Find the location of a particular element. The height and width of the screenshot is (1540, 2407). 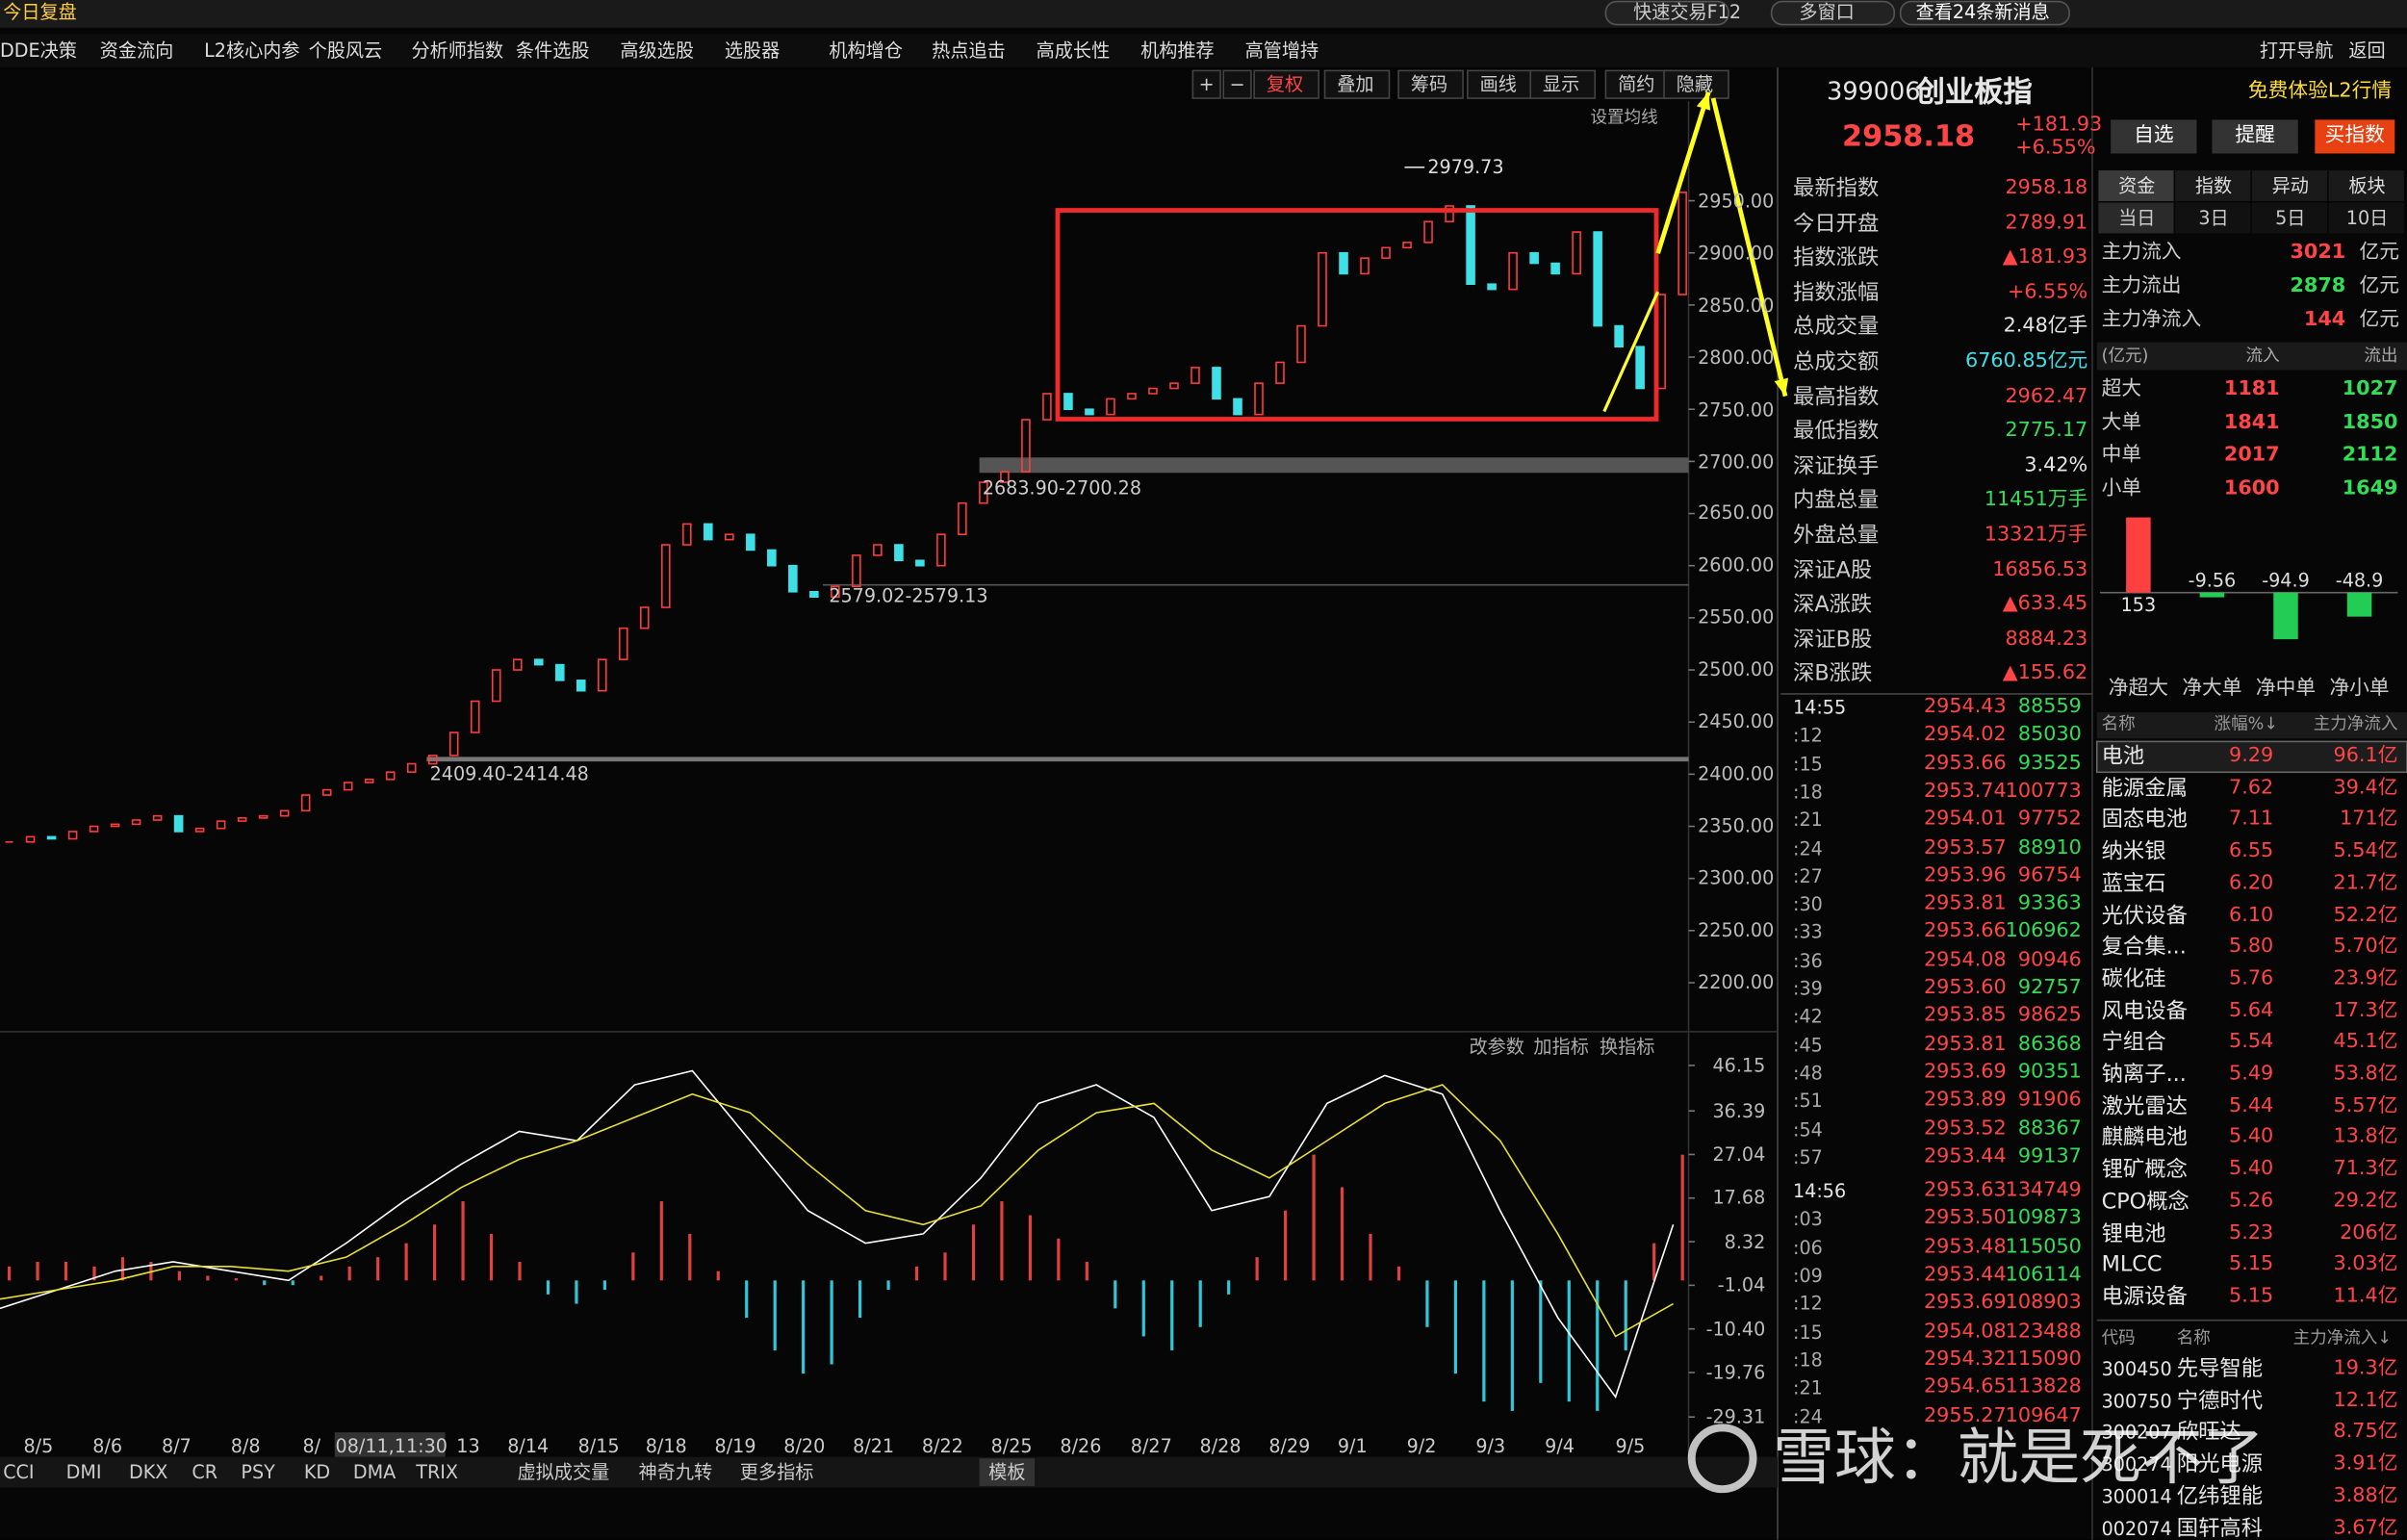

quote-button: 自选 is located at coordinates (2154, 136).